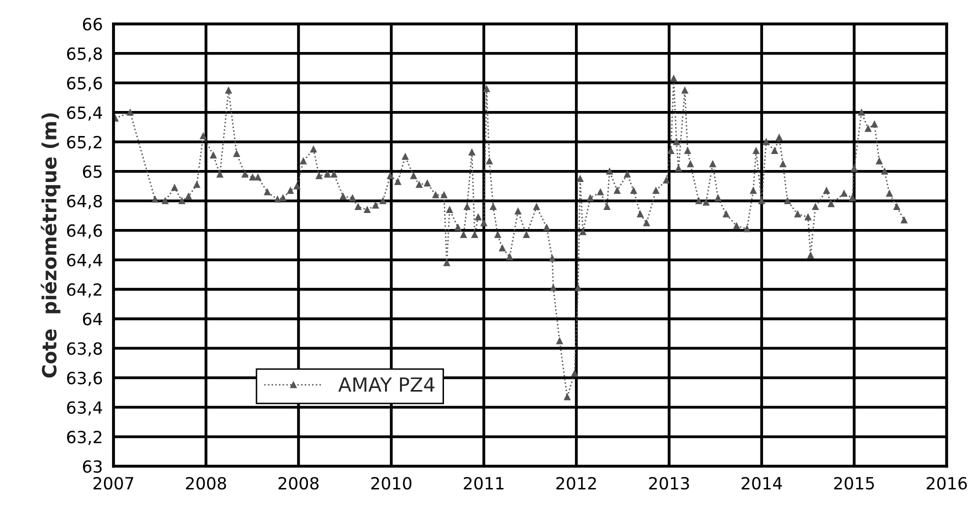 The width and height of the screenshot is (978, 509). What do you see at coordinates (92, 319) in the screenshot?
I see `y-tick-label: 64` at bounding box center [92, 319].